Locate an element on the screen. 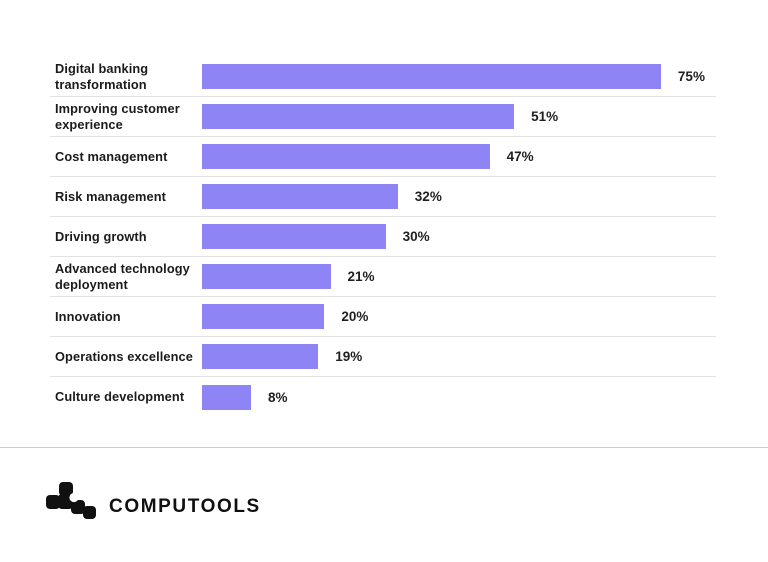  value-label: 21% is located at coordinates (361, 276).